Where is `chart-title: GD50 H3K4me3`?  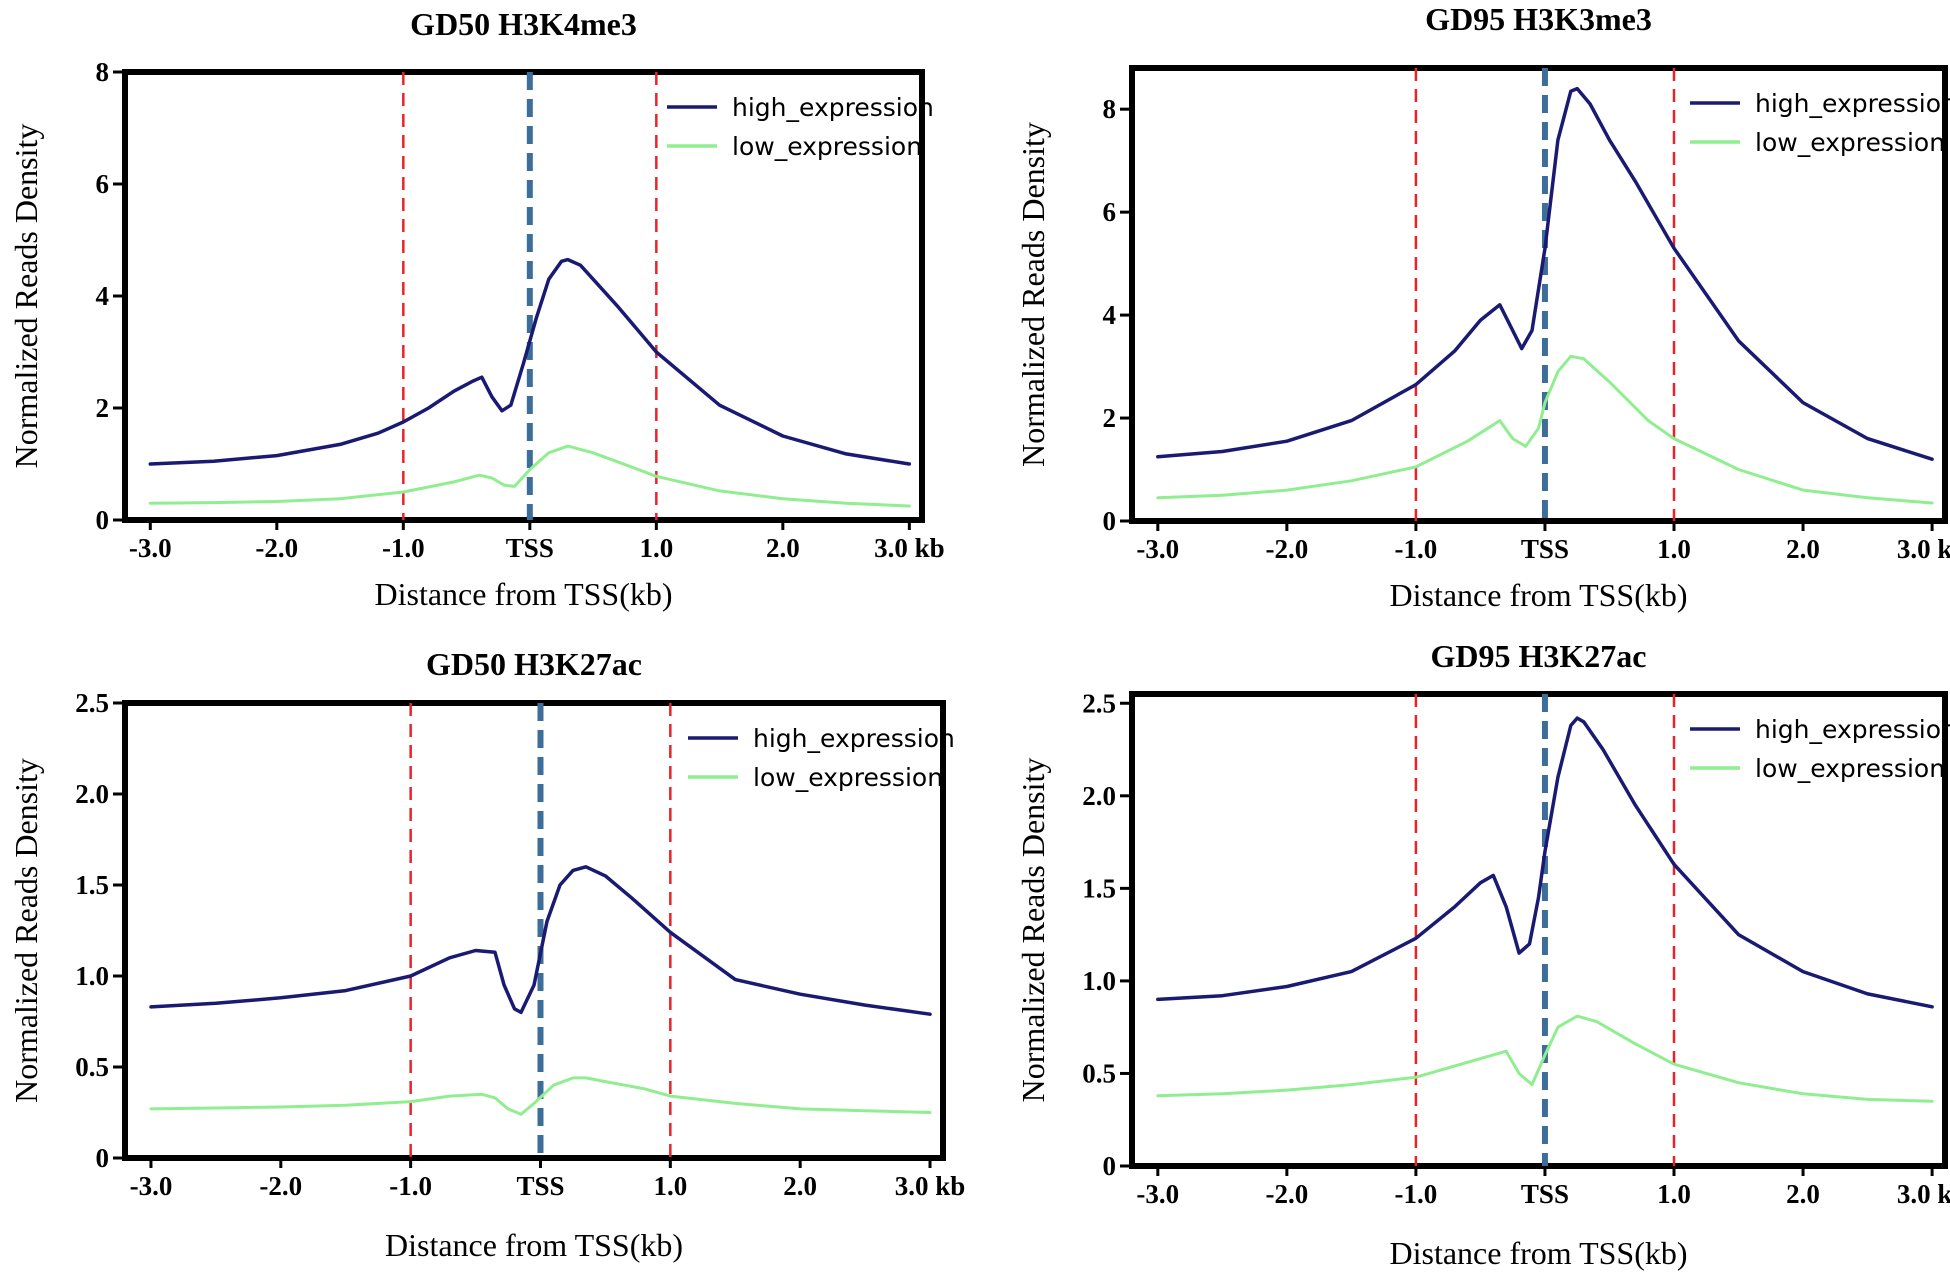 chart-title: GD50 H3K4me3 is located at coordinates (523, 24).